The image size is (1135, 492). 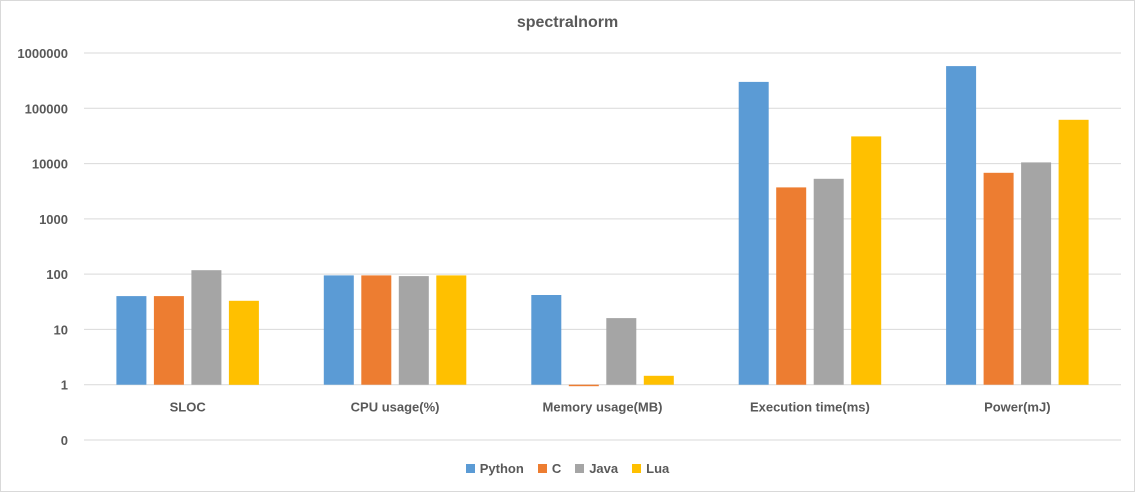 What do you see at coordinates (501, 468) in the screenshot?
I see `legend-label: Python` at bounding box center [501, 468].